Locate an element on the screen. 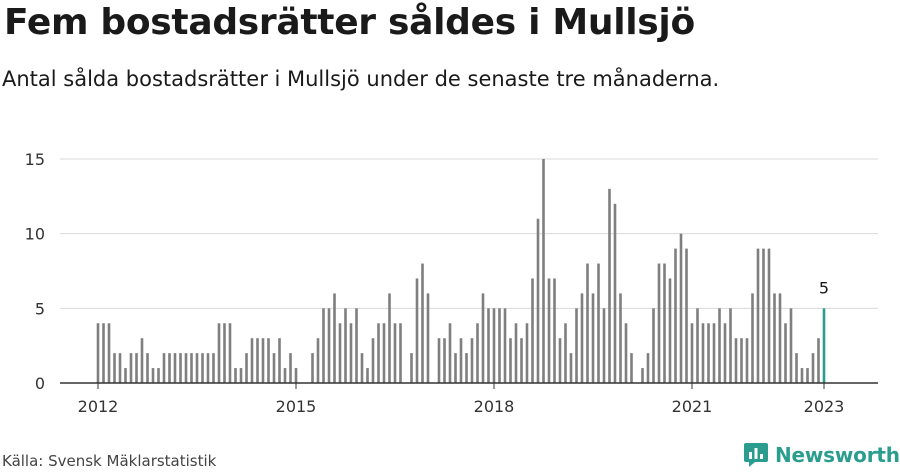 The height and width of the screenshot is (474, 900). highlight-value-label: 5 is located at coordinates (824, 287).